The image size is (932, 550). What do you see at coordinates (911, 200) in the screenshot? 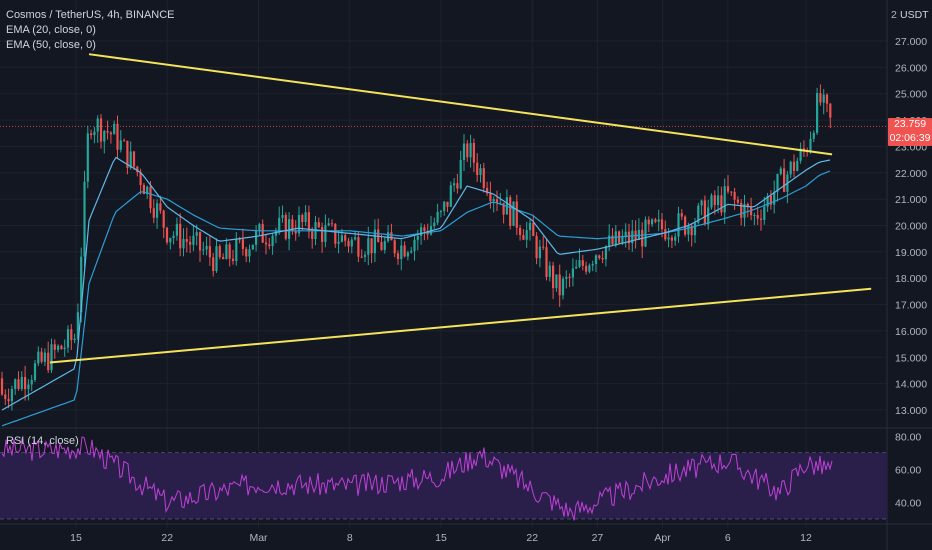
I see `price-tick-label: 21.000` at bounding box center [911, 200].